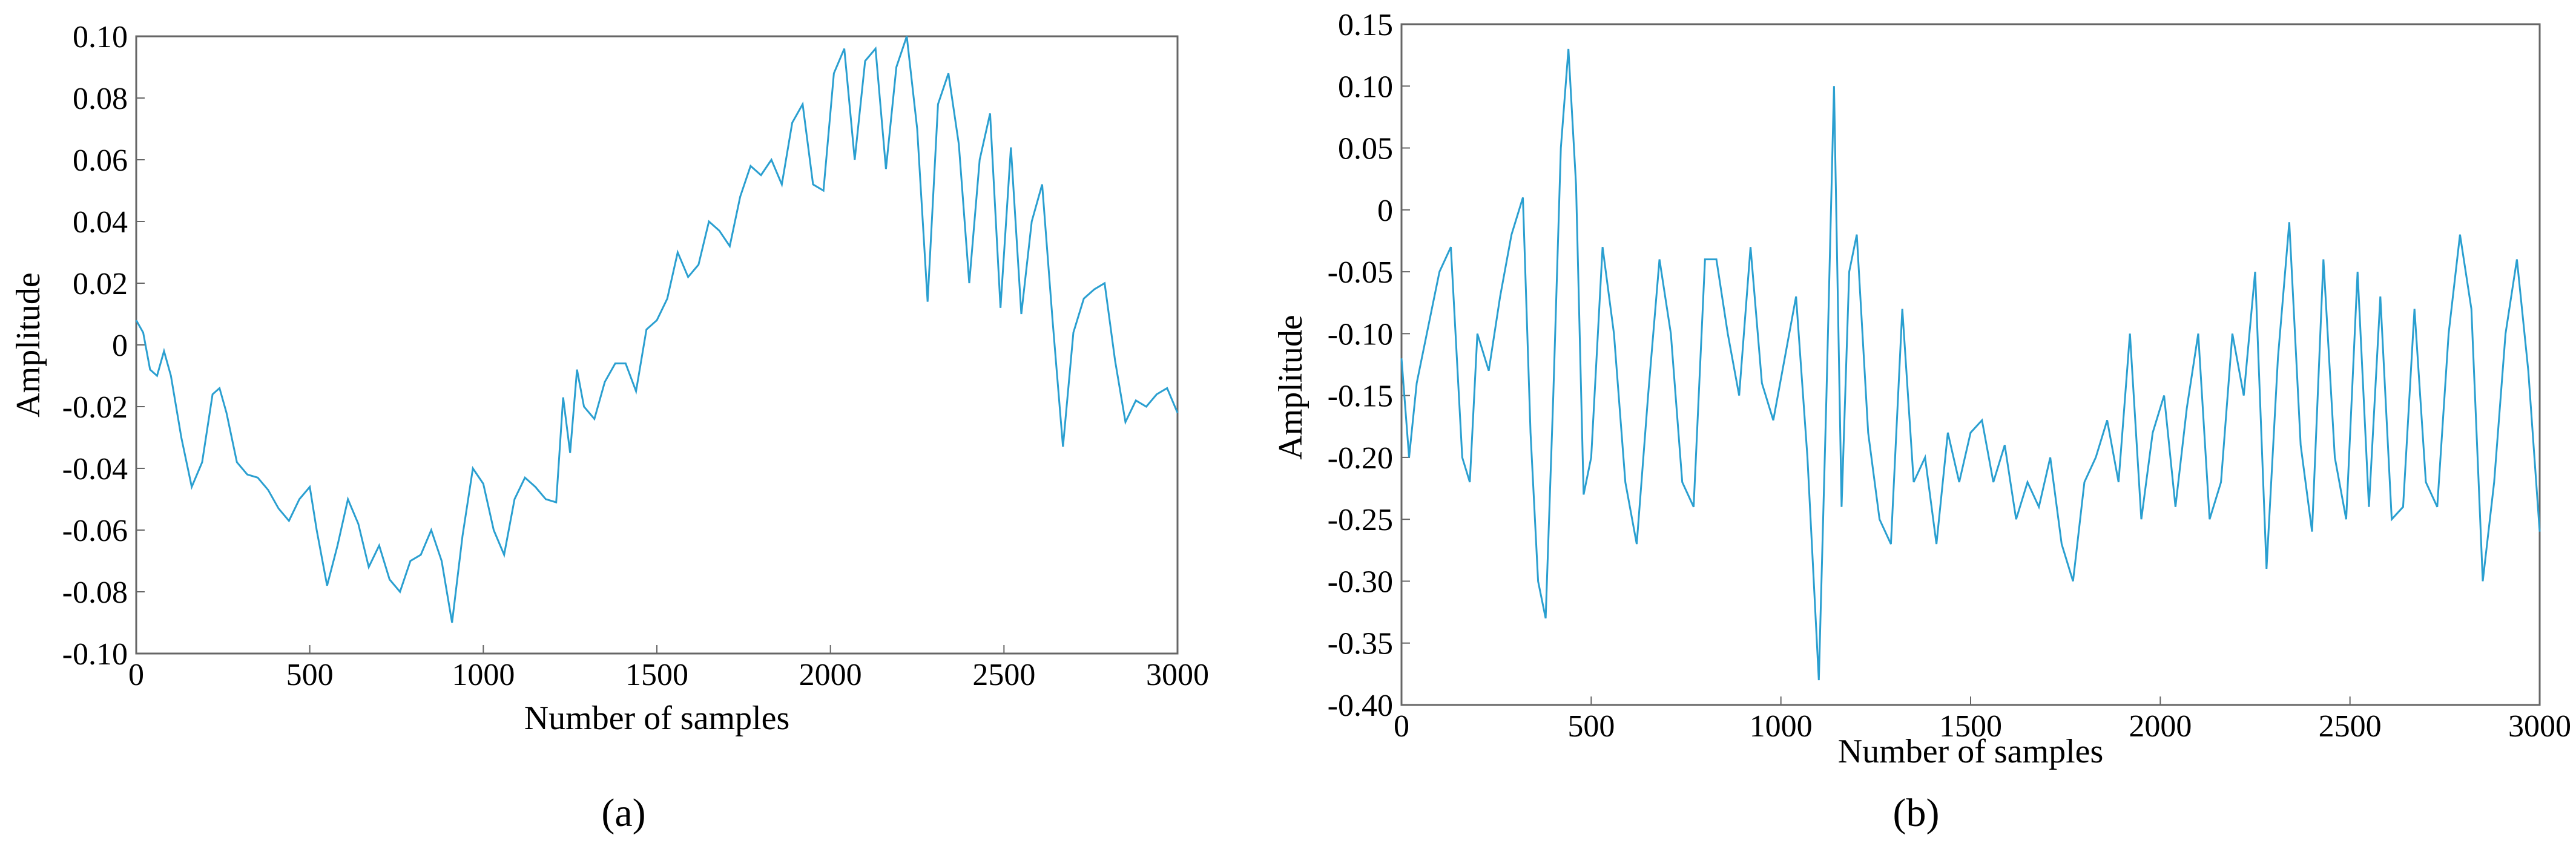 Image resolution: width=2576 pixels, height=852 pixels. I want to click on y-tick-label: -0.30, so click(1360, 582).